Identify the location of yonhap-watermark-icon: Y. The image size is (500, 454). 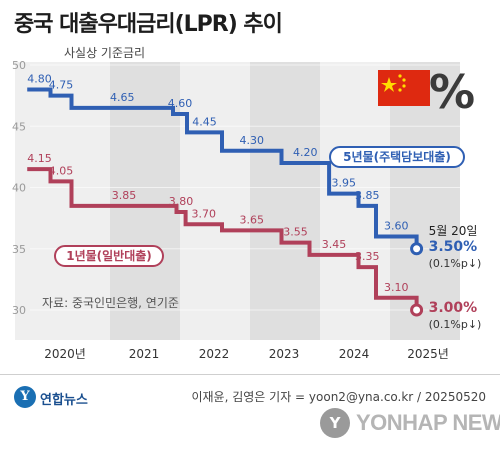
(335, 423).